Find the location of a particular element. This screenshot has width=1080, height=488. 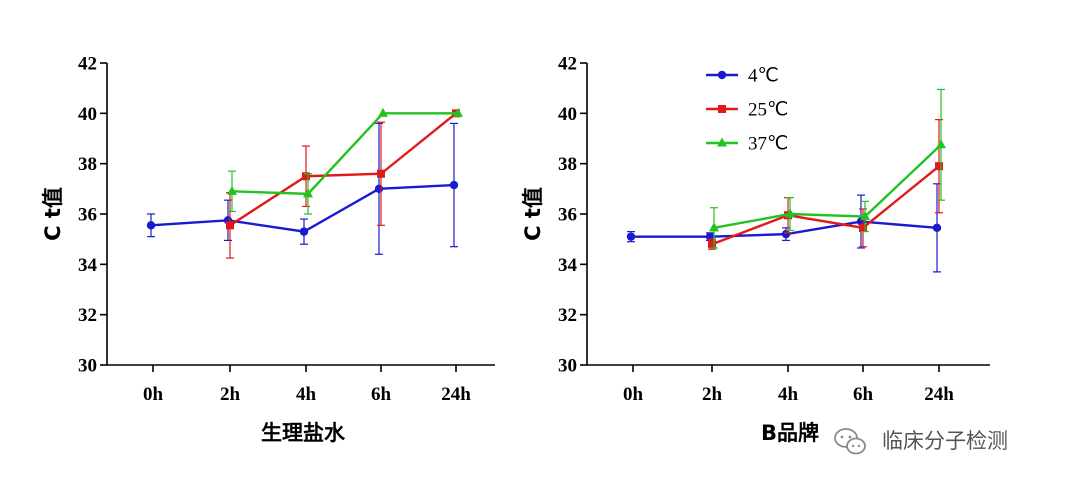

x-axis-title: B品牌 is located at coordinates (790, 433).